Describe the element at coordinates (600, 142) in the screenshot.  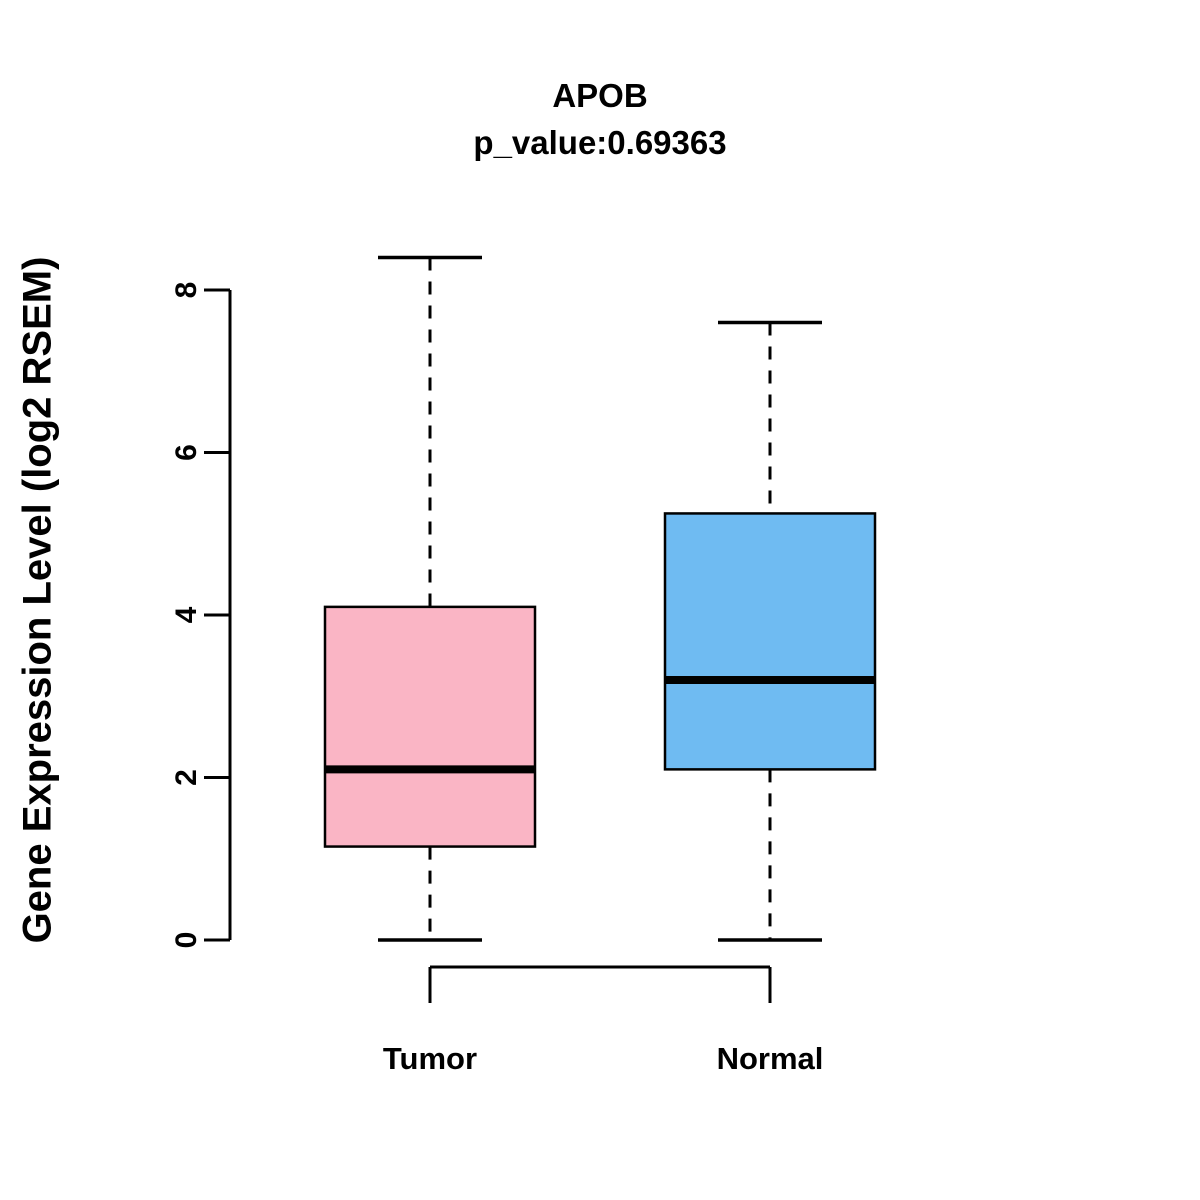
I see `chart-subtitle: p_value:0.69363` at that location.